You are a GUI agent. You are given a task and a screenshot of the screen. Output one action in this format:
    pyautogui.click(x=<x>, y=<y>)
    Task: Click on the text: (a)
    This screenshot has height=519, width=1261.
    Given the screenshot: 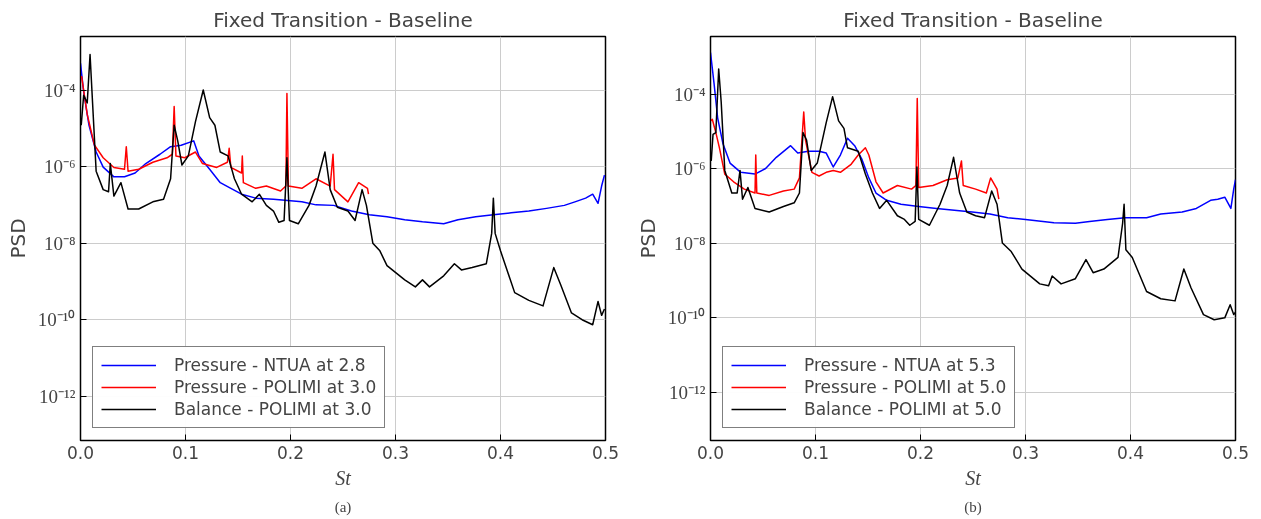 What is the action you would take?
    pyautogui.click(x=343, y=507)
    